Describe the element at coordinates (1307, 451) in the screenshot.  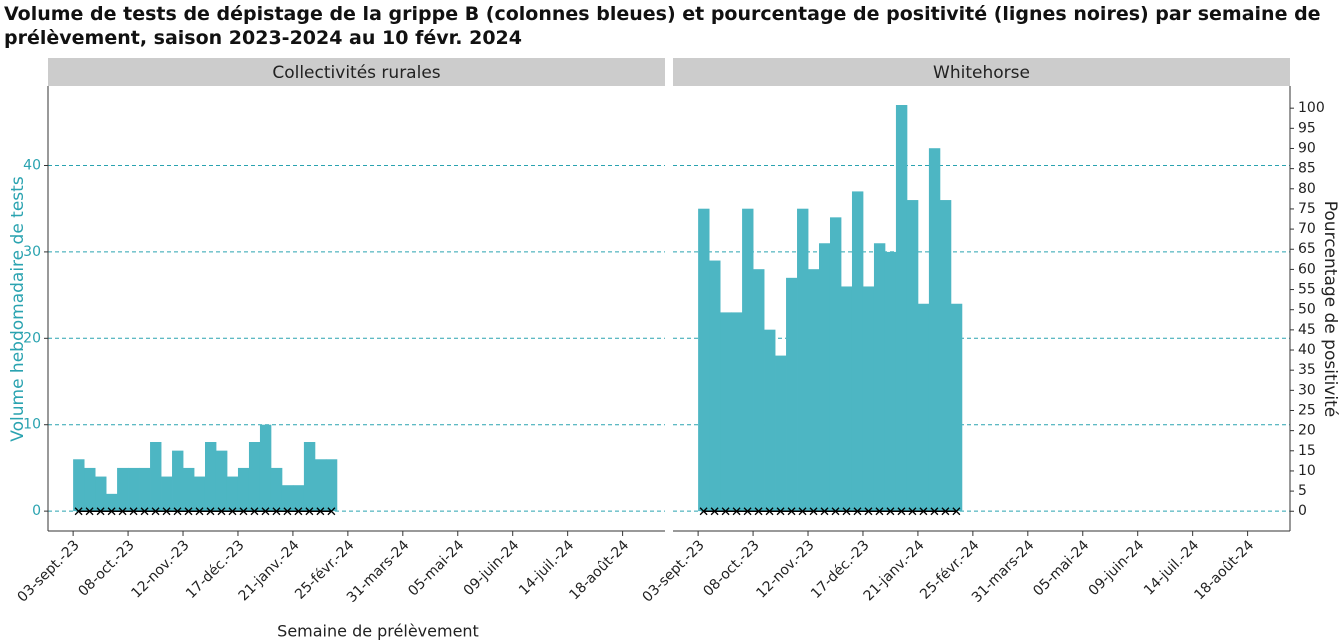
I see `y2-tick-label: 15` at that location.